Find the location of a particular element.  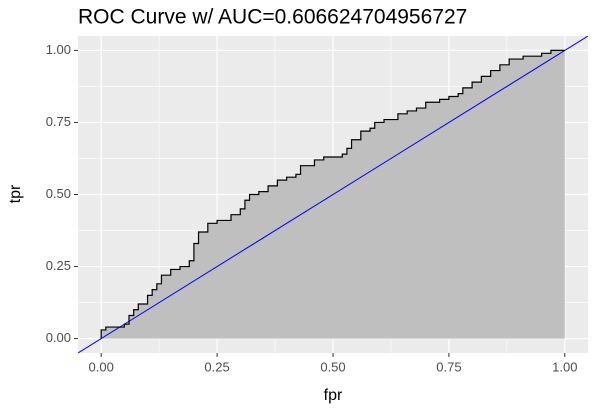

y-tick-label: 1.00 is located at coordinates (58, 49).